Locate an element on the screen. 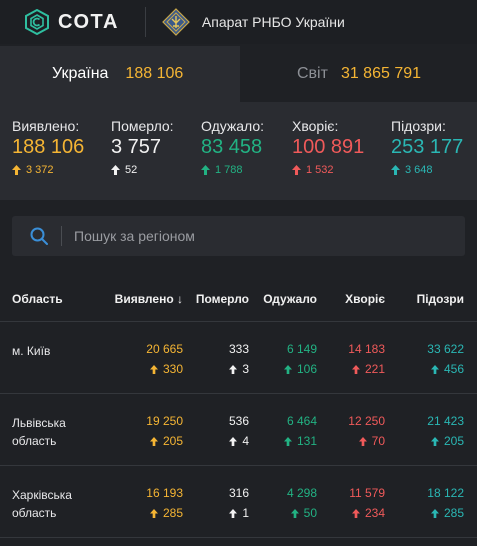 The image size is (477, 546). cell-delta-value: 221 is located at coordinates (374, 369).